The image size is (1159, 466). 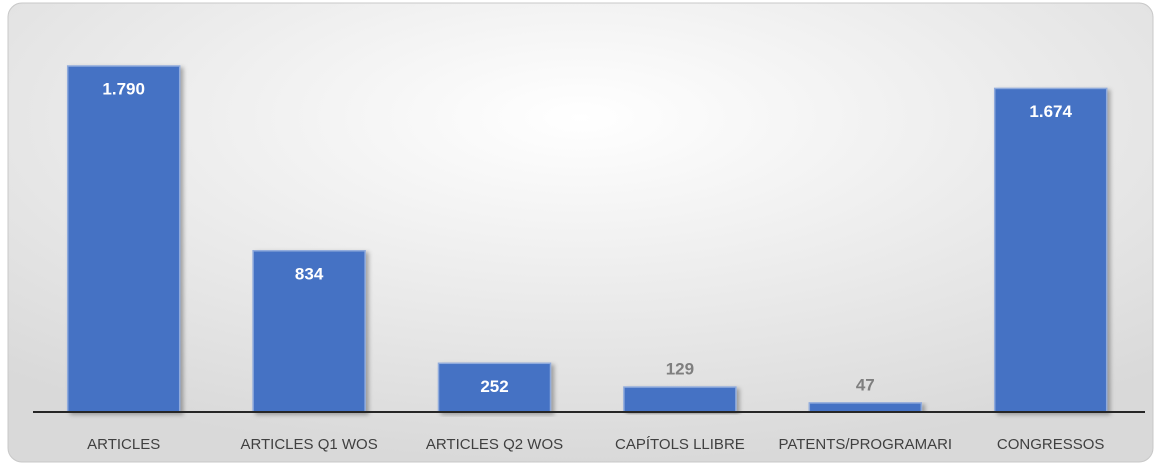 I want to click on x-tick-label: ARTICLES Q1 WOS, so click(x=308, y=444).